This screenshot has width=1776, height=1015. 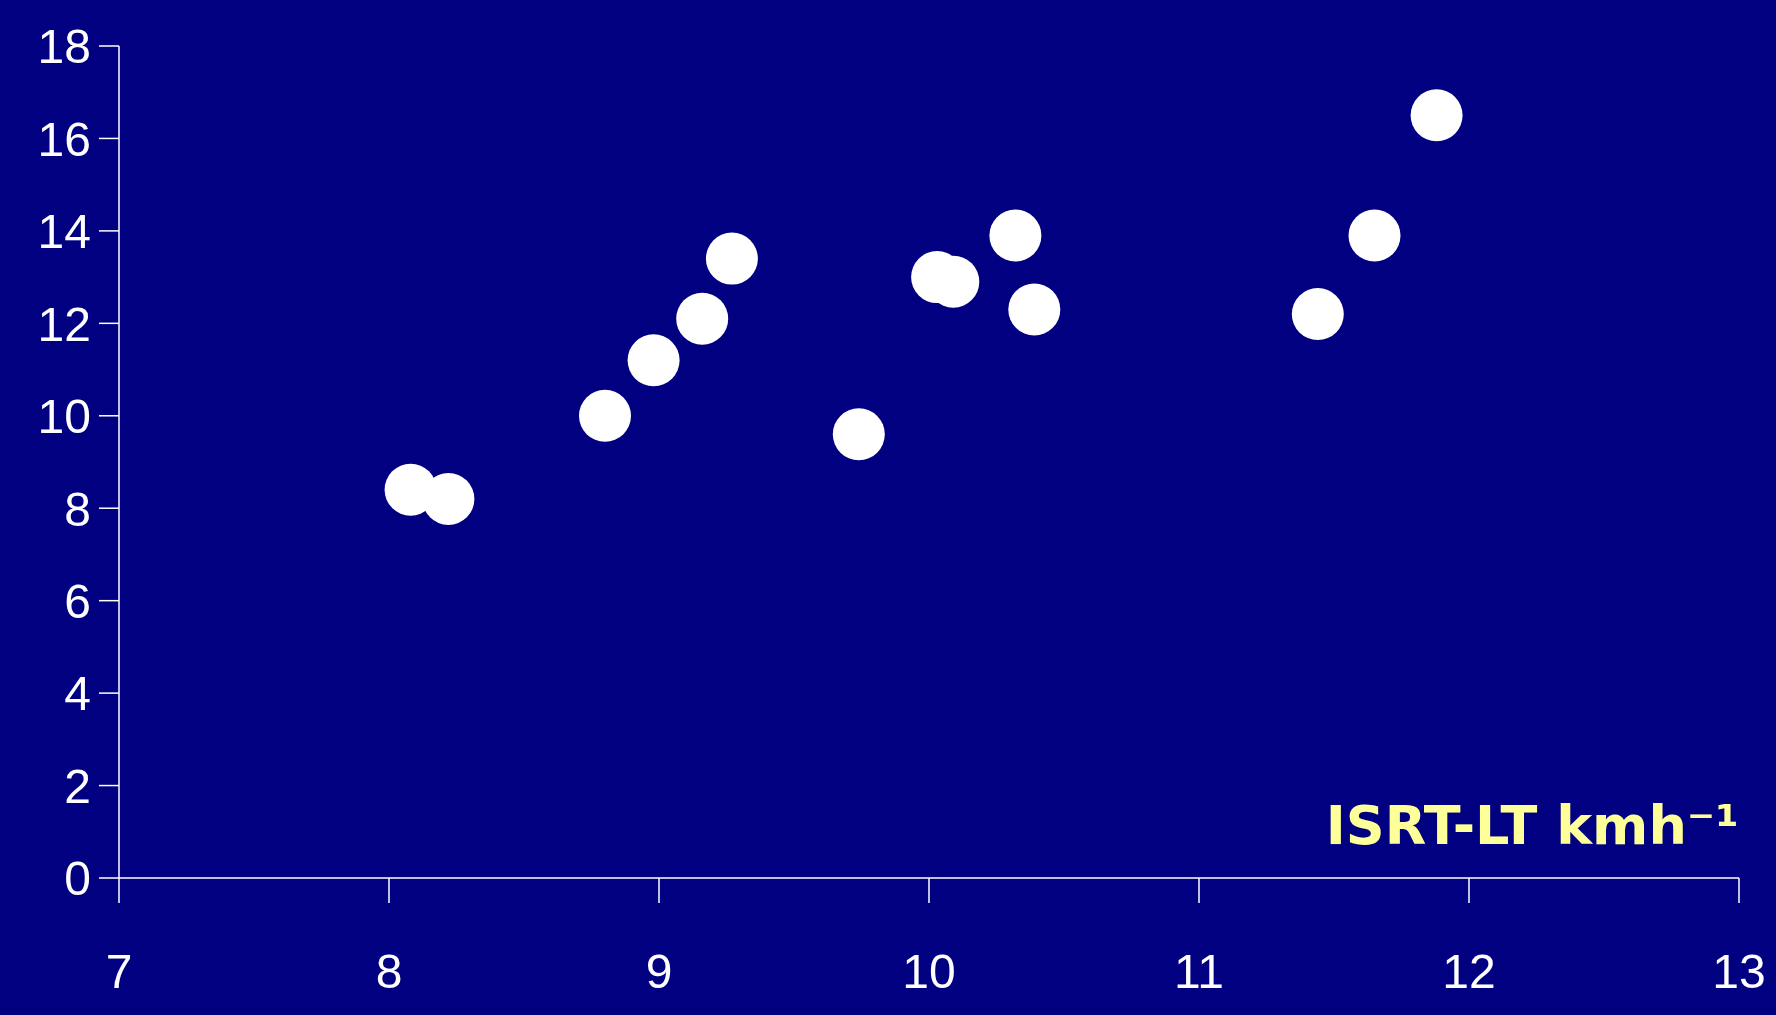 What do you see at coordinates (77, 601) in the screenshot?
I see `y-tick-label: 6` at bounding box center [77, 601].